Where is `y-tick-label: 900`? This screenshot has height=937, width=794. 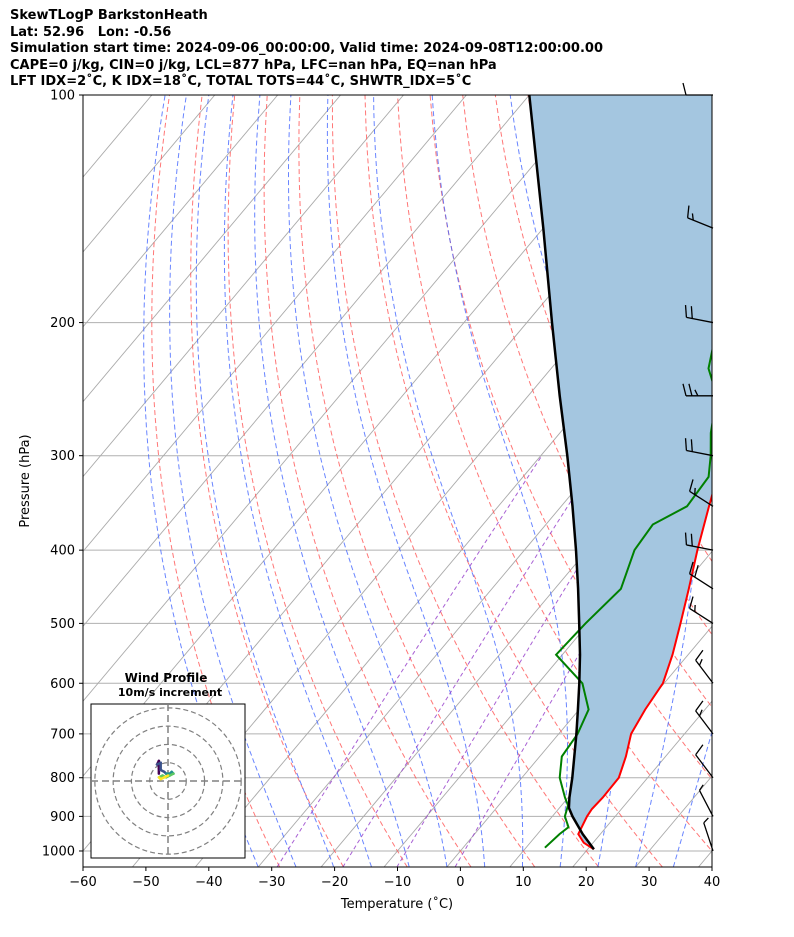
y-tick-label: 900 is located at coordinates (62, 817).